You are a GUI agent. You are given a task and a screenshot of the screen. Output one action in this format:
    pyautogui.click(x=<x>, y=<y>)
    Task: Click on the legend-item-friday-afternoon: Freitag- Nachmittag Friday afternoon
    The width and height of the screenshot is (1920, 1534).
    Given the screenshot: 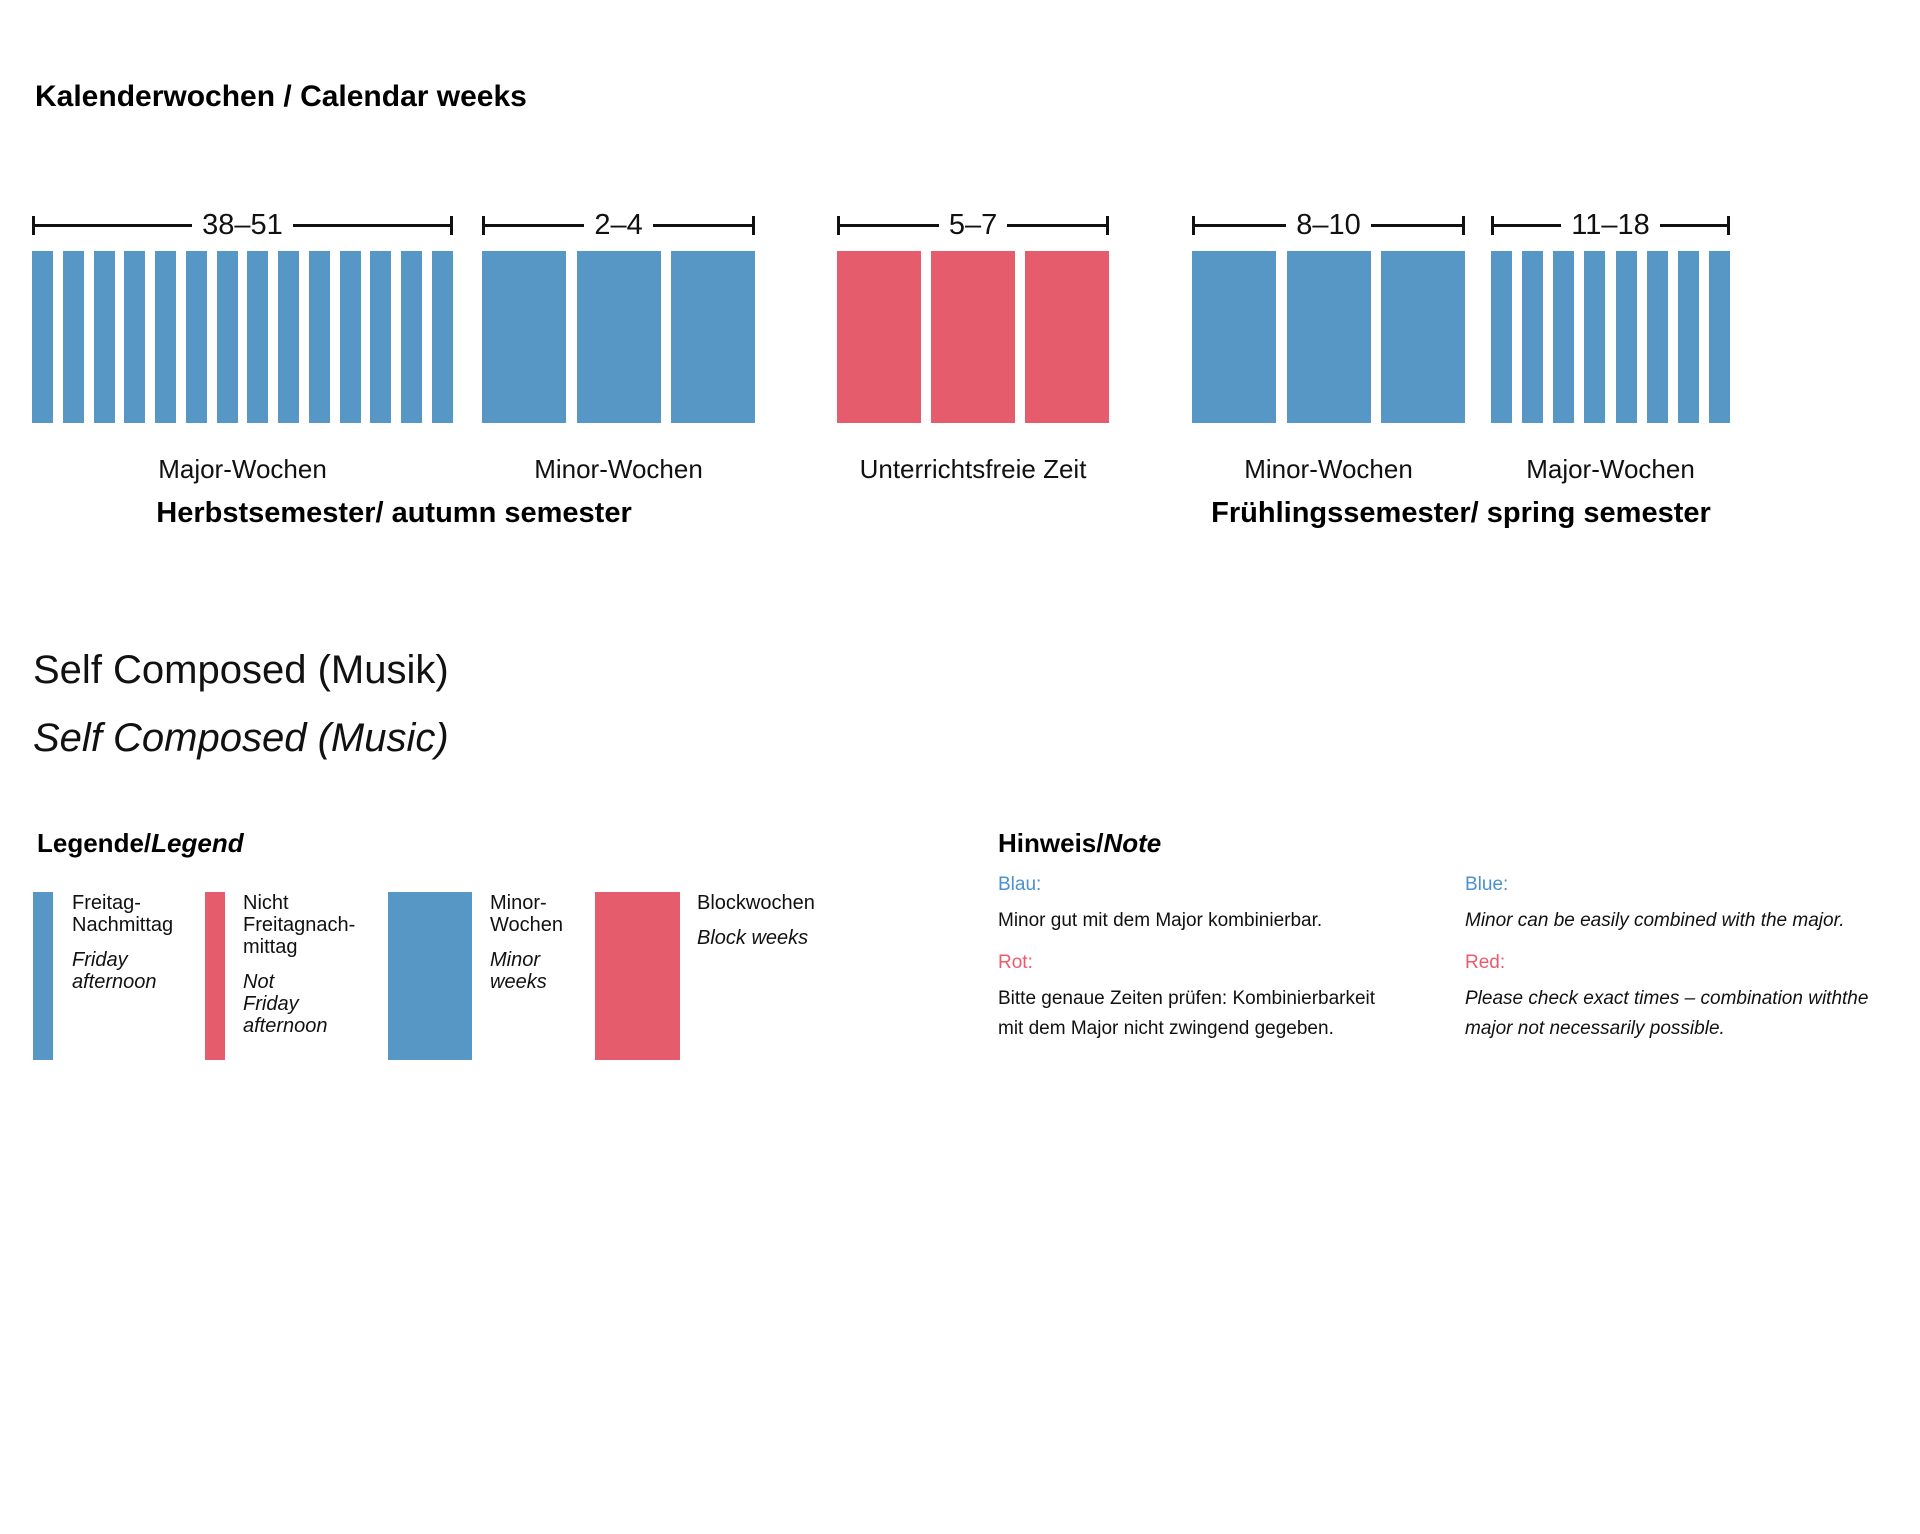 What is the action you would take?
    pyautogui.click(x=137, y=942)
    